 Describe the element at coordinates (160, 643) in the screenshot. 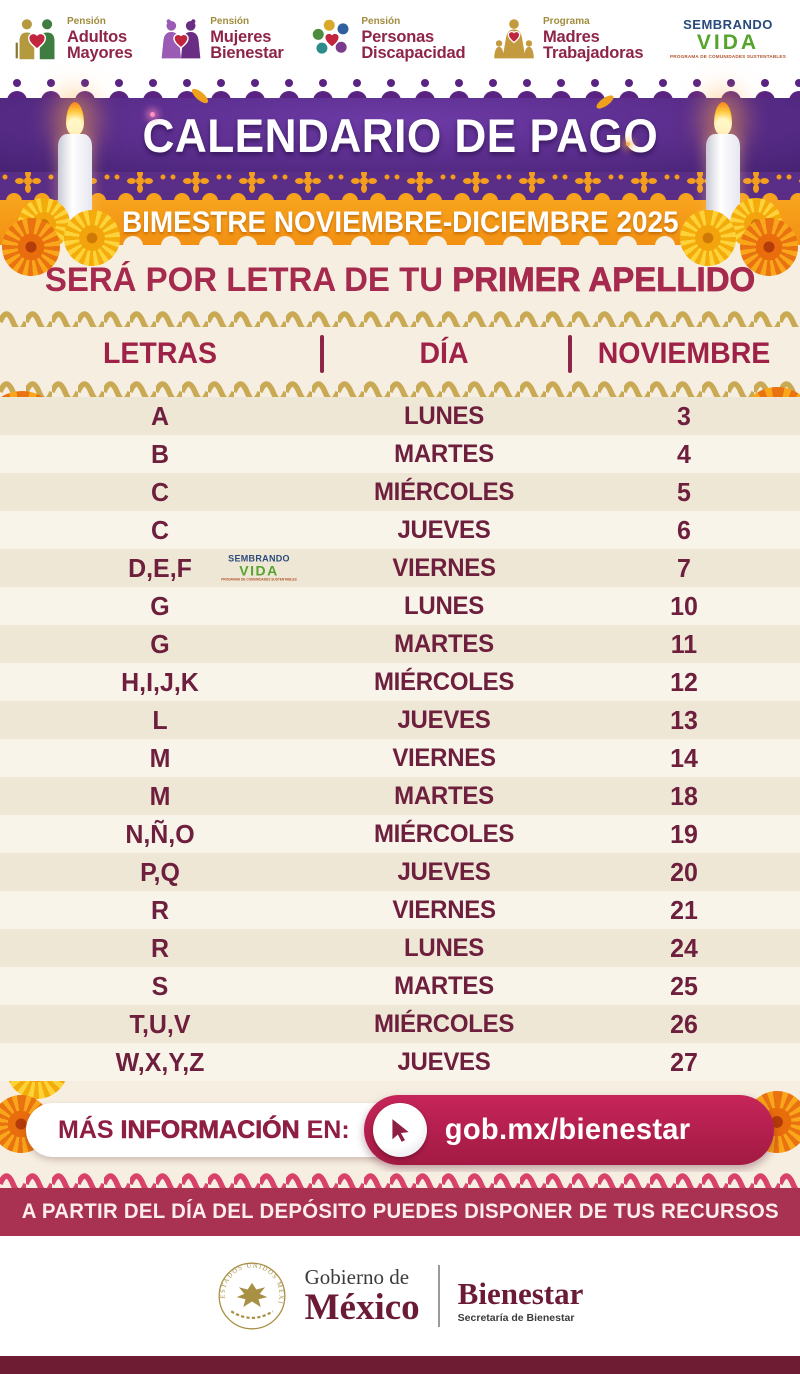

I see `row-letters: G` at that location.